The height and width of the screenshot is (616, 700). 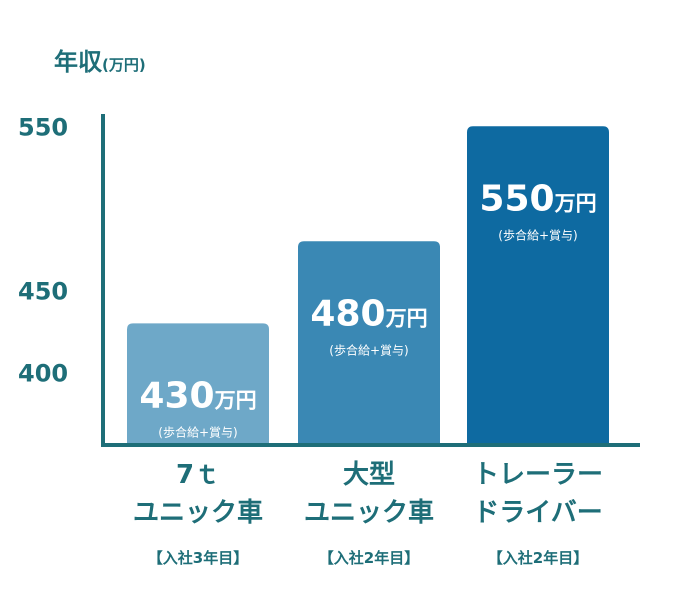 What do you see at coordinates (538, 475) in the screenshot?
I see `x-category-label: トレーラー` at bounding box center [538, 475].